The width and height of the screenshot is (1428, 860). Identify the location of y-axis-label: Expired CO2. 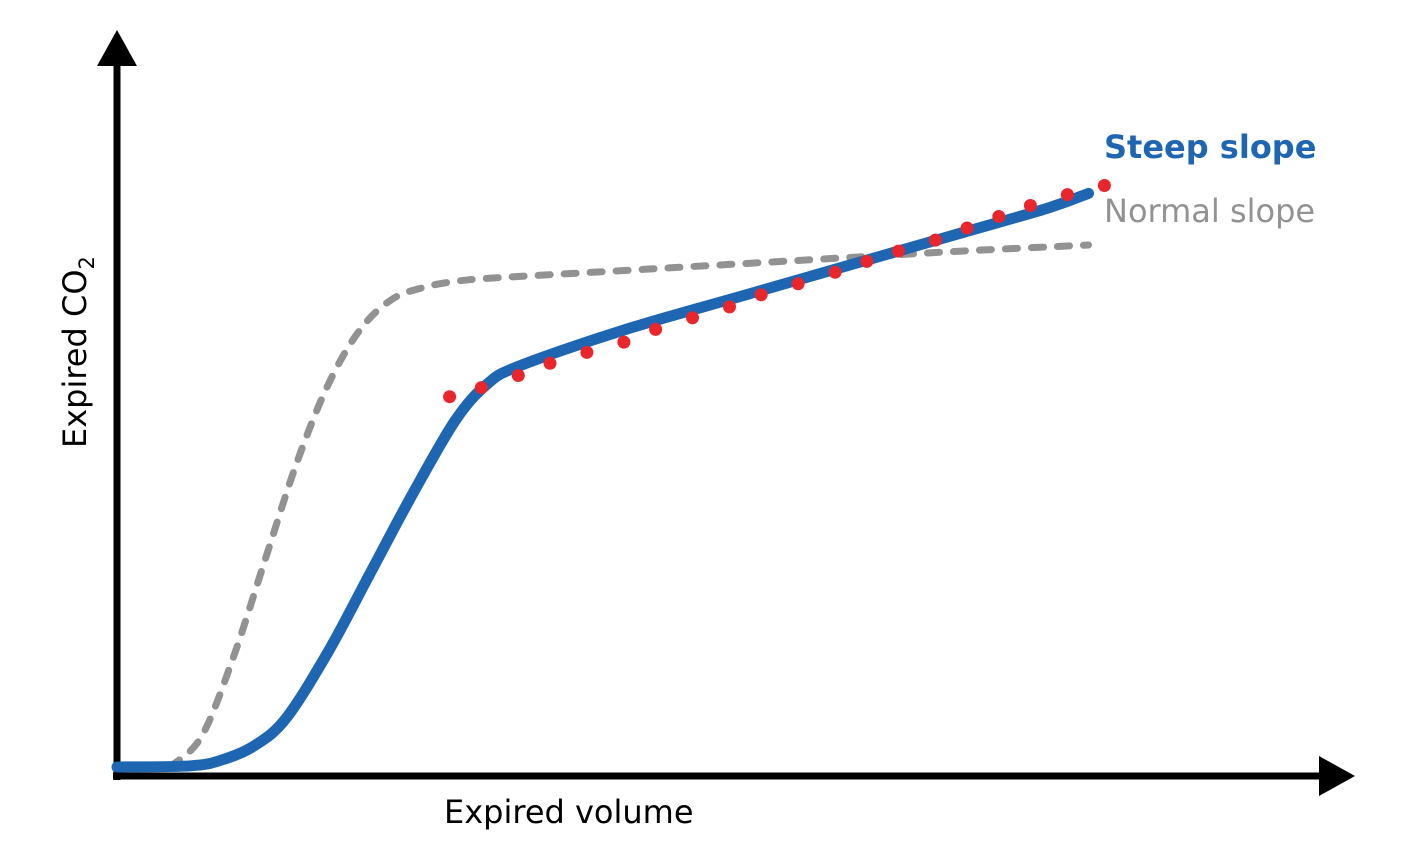
(77, 352).